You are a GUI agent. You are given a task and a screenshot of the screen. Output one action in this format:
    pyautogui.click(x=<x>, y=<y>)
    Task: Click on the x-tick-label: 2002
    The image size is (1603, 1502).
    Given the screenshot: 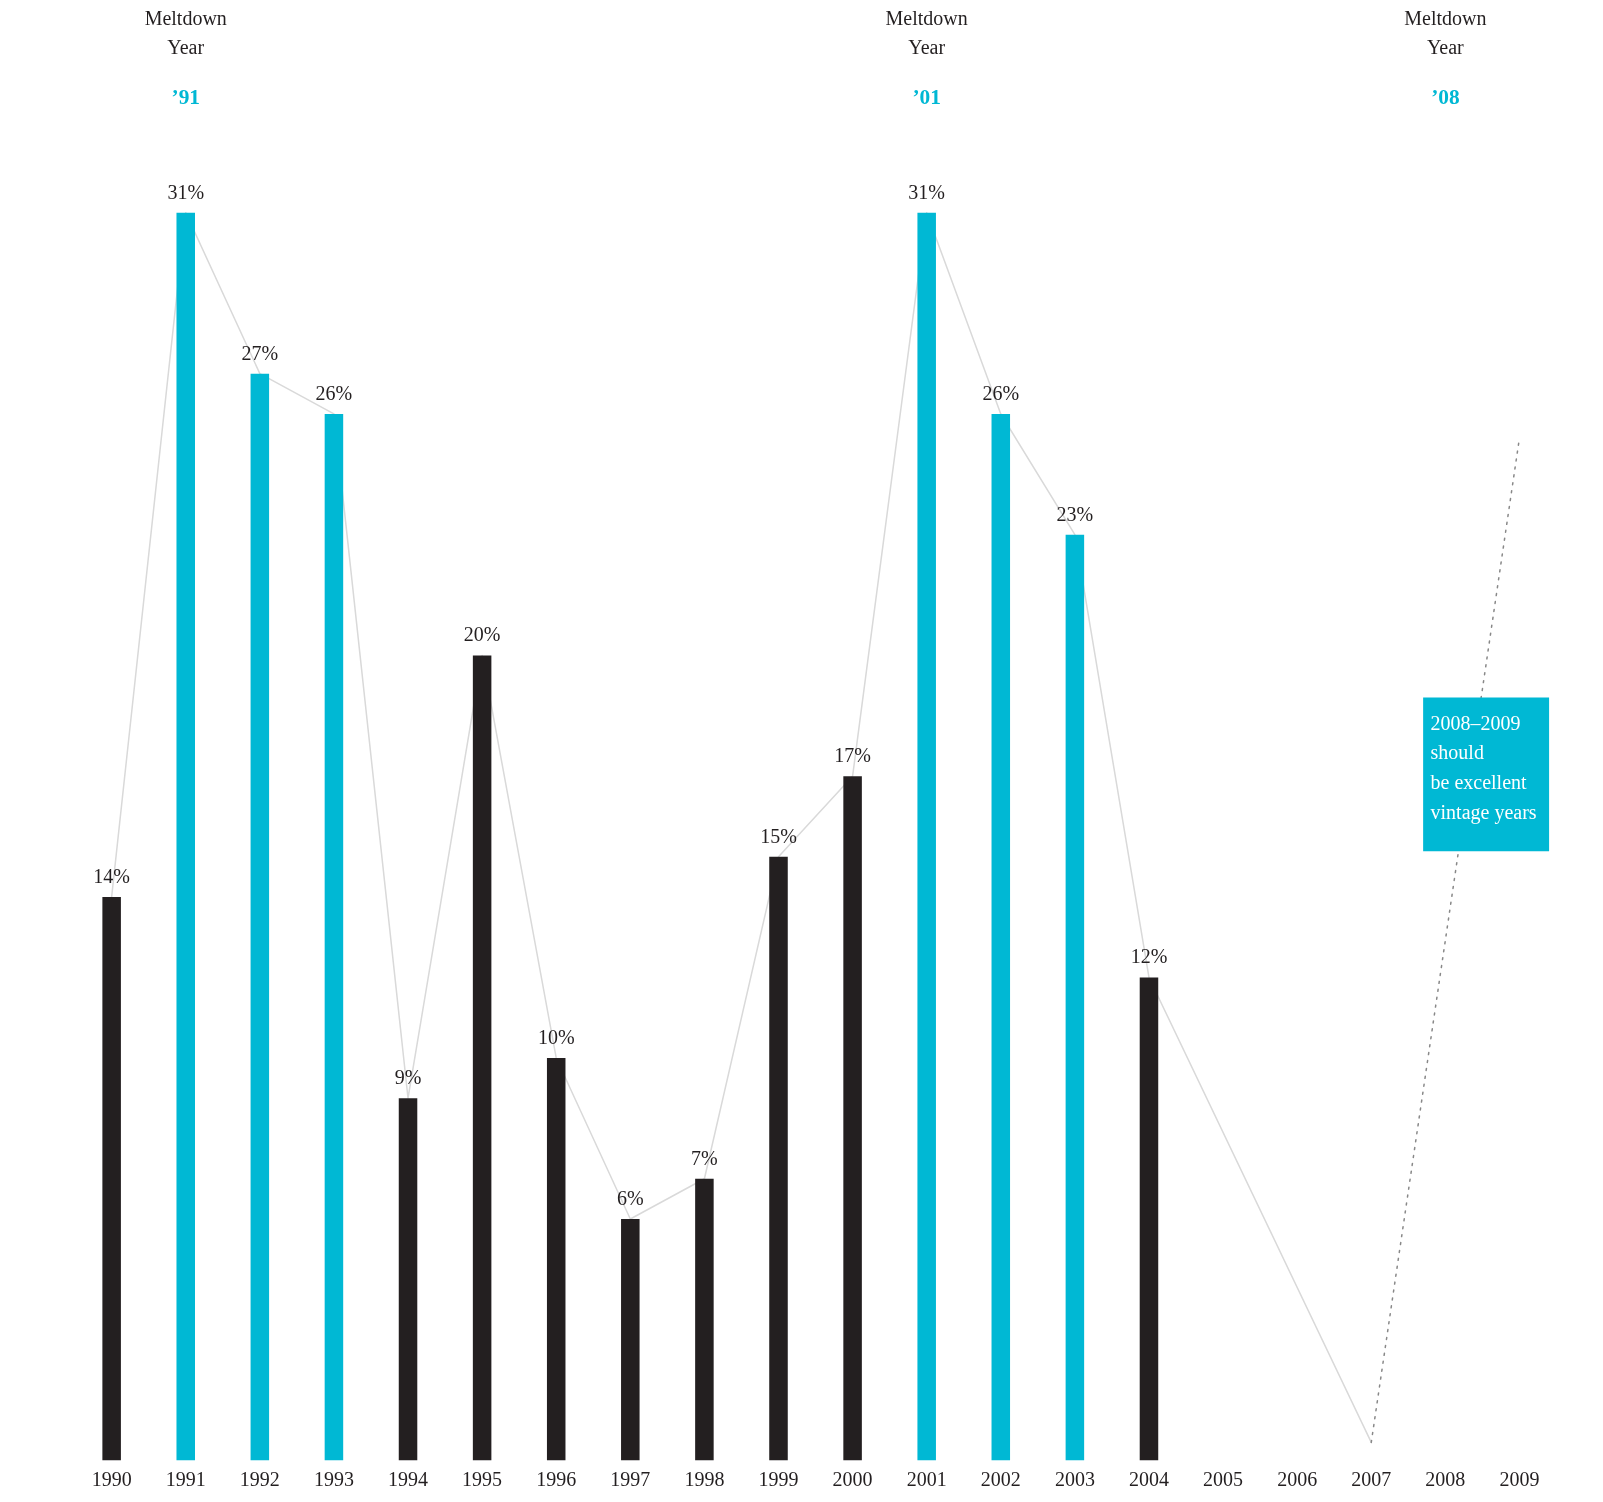 What is the action you would take?
    pyautogui.click(x=1000, y=1478)
    